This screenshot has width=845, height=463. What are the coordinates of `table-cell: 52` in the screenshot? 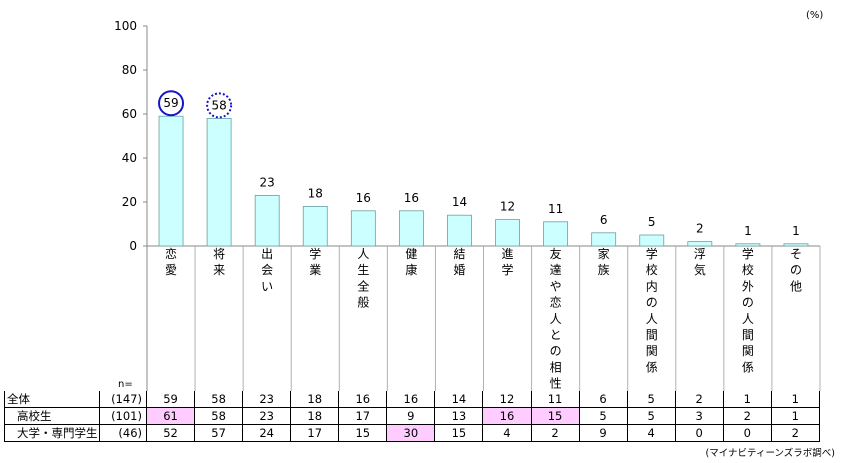 It's located at (170, 433).